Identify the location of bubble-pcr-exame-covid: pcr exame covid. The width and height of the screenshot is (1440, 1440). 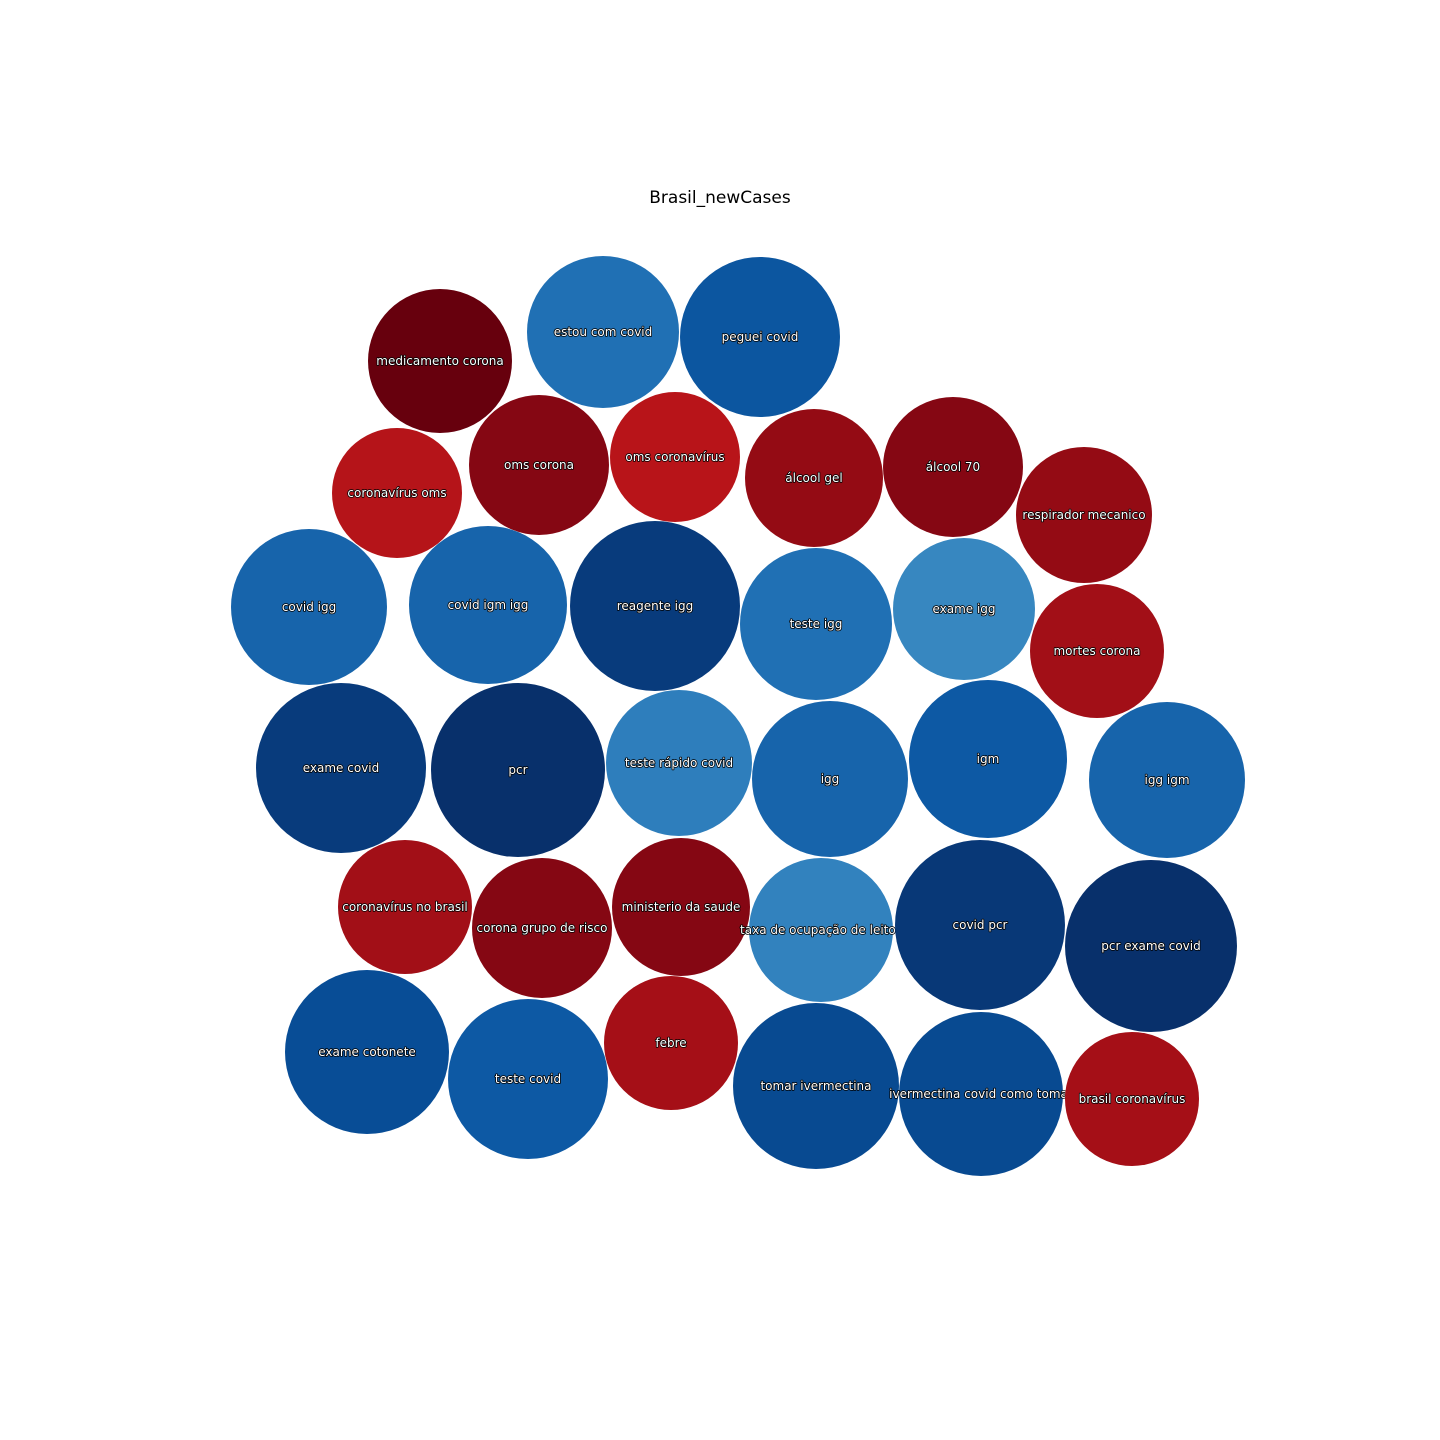
(1151, 946).